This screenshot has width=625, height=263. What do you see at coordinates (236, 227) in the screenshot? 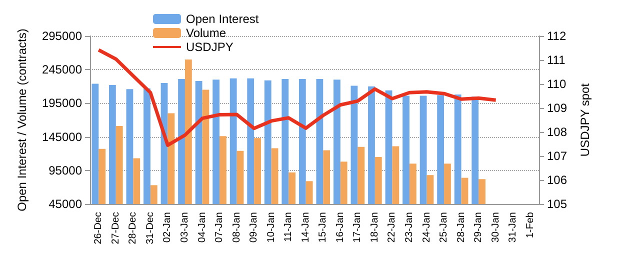
I see `x-tick-label: 08-Jan` at bounding box center [236, 227].